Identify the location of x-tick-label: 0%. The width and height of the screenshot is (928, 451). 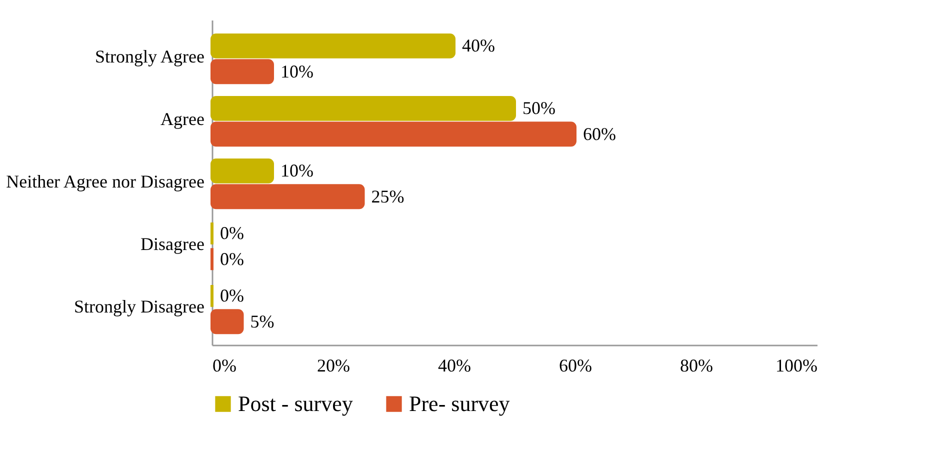
(224, 366).